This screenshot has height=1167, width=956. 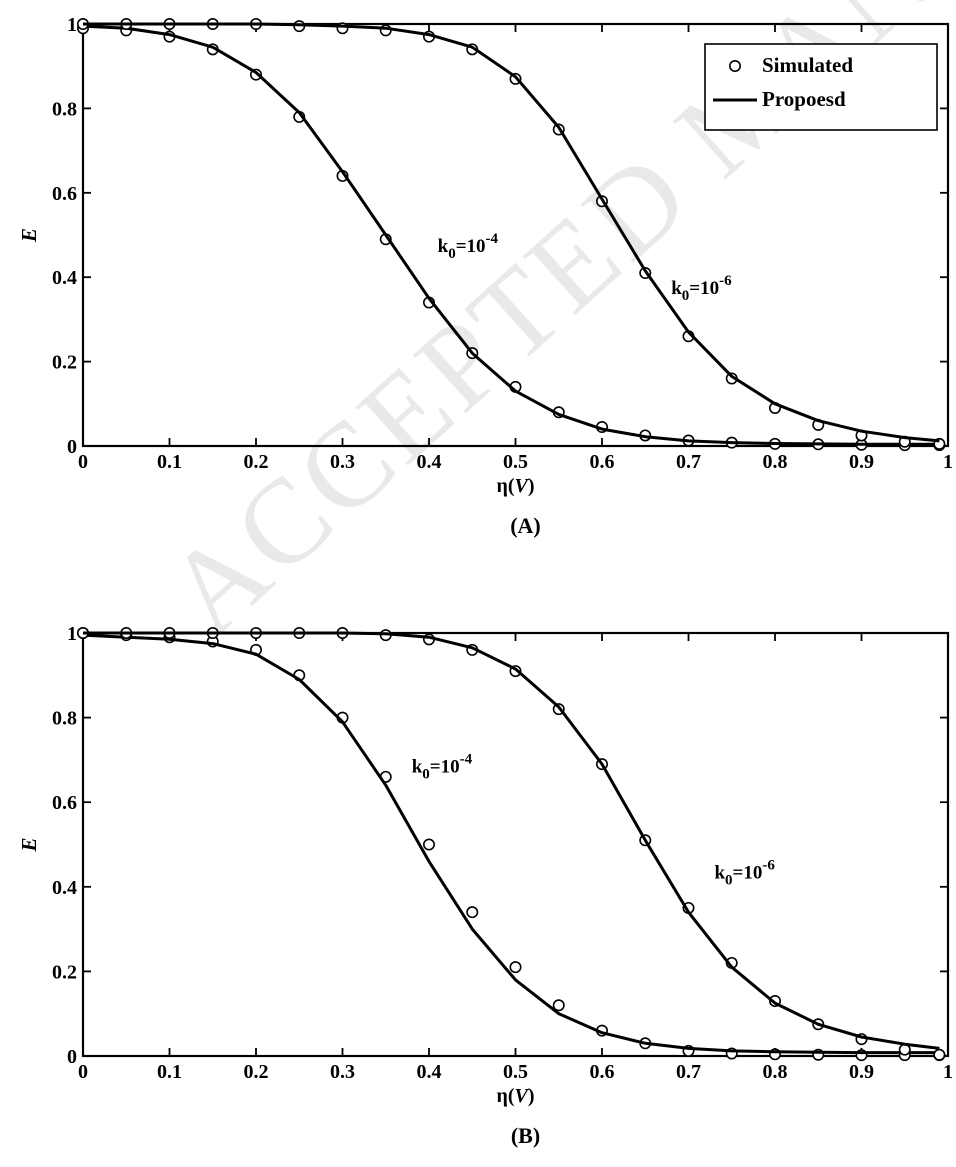 I want to click on legend-label: Simulated, so click(x=807, y=65).